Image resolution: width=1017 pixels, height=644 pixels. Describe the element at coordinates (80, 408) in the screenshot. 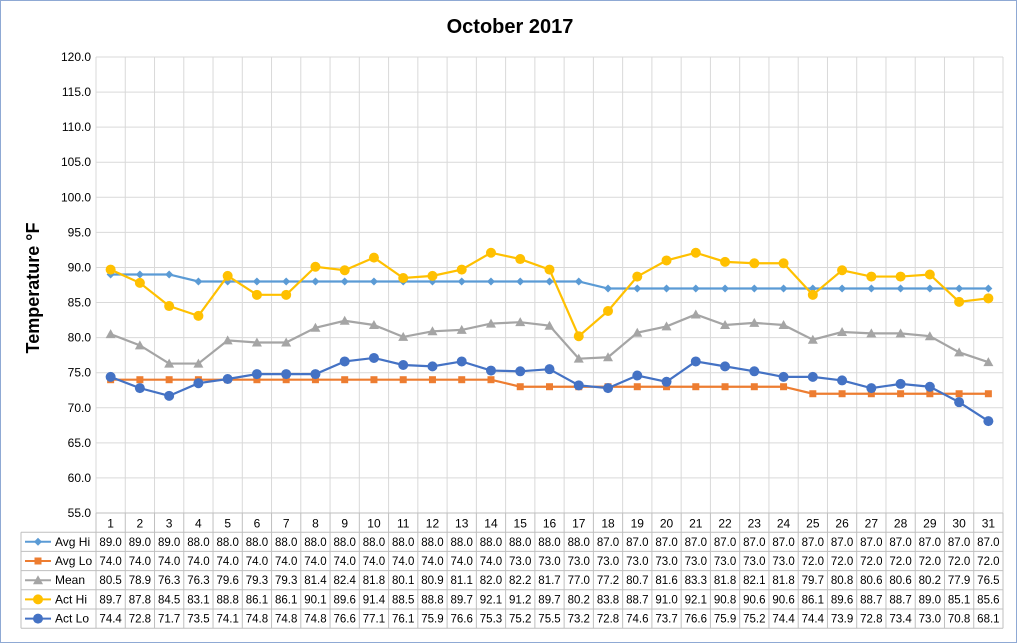

I see `y-tick-label: 70.0` at that location.